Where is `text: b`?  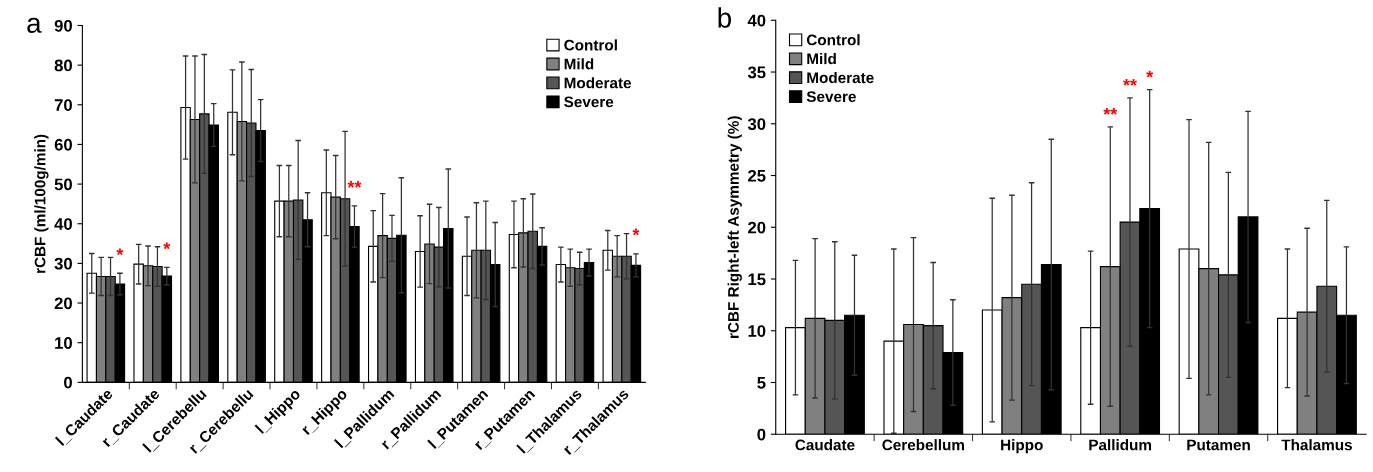
text: b is located at coordinates (724, 17).